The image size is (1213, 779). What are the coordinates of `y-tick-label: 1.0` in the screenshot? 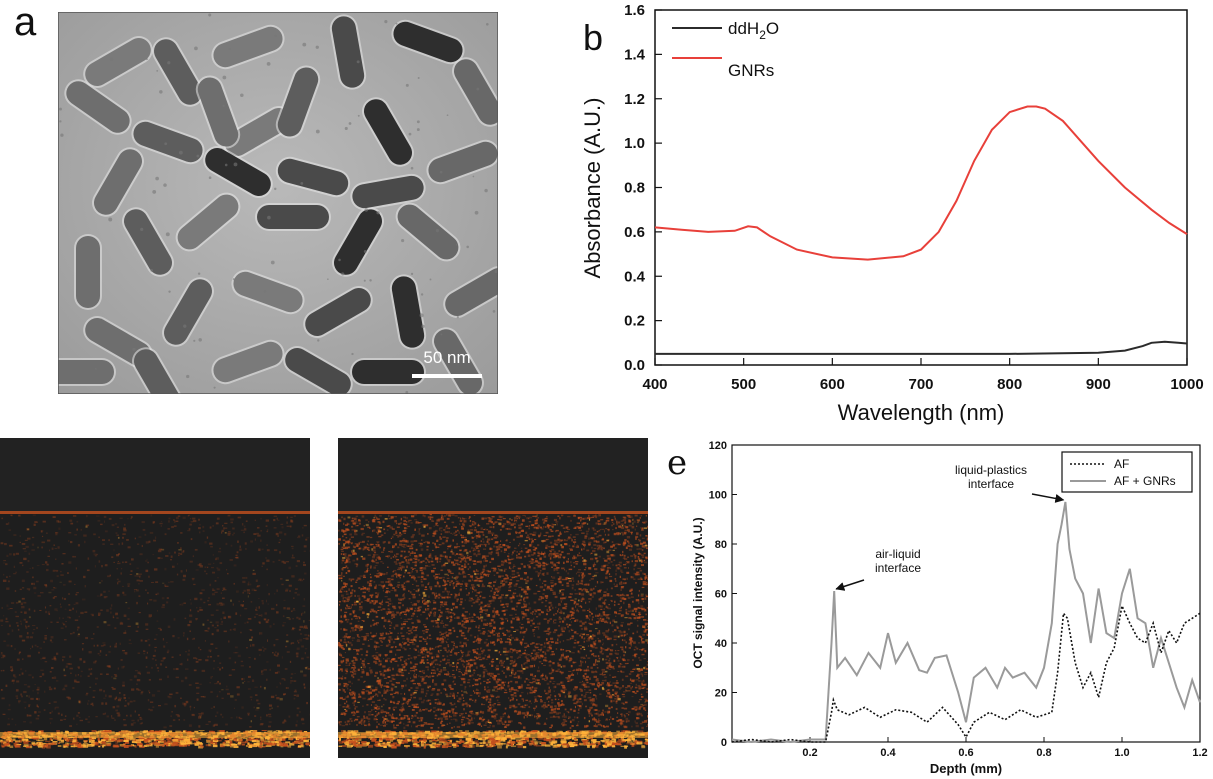 It's located at (634, 143).